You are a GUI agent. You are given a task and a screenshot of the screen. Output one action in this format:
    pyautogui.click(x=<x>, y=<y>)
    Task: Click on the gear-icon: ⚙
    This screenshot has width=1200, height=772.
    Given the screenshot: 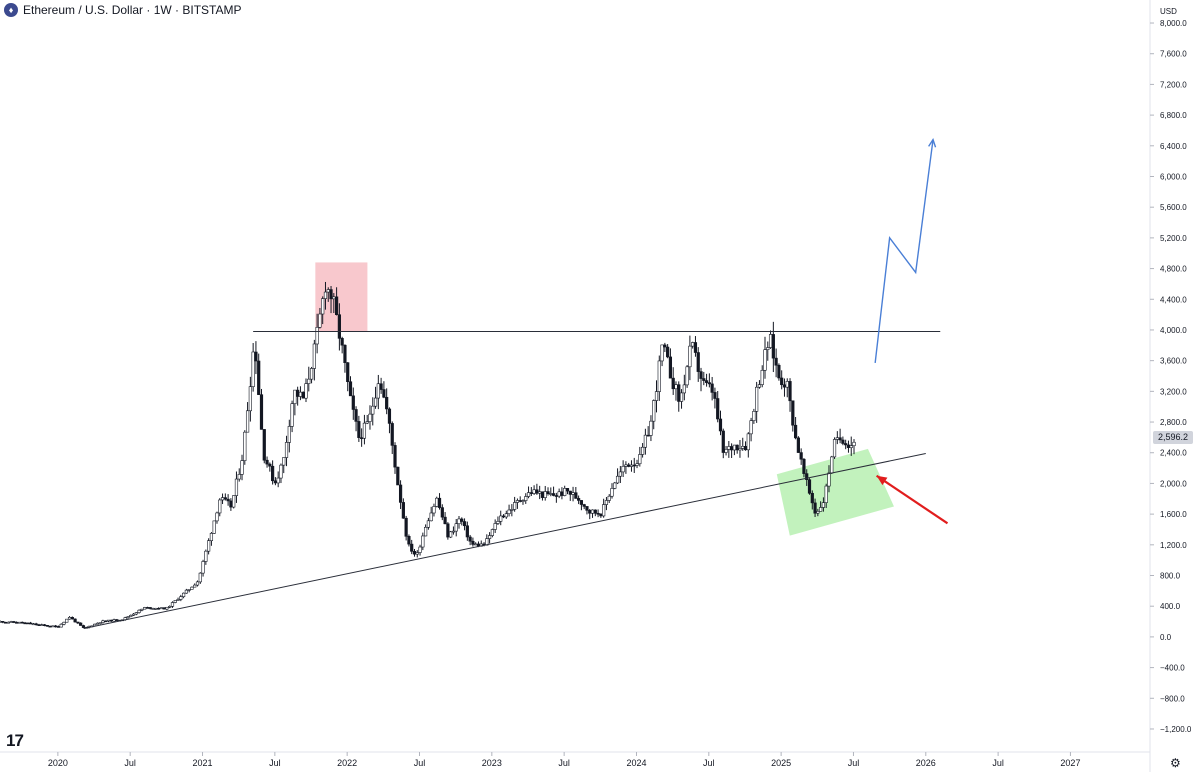 What is the action you would take?
    pyautogui.click(x=1175, y=763)
    